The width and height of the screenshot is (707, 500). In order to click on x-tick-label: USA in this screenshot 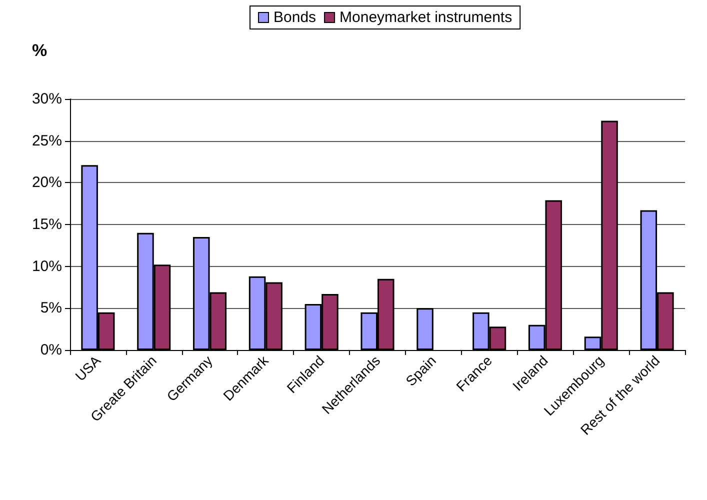, I will do `click(88, 368)`.